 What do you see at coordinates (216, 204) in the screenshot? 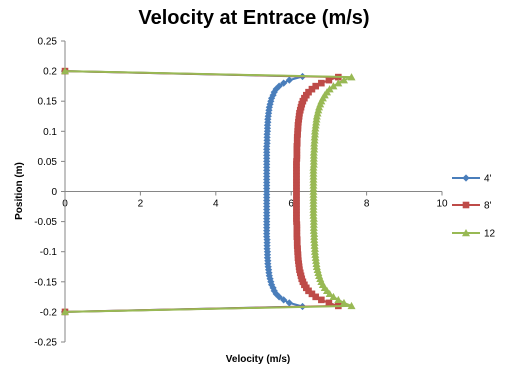
I see `x-tick-label: 4` at bounding box center [216, 204].